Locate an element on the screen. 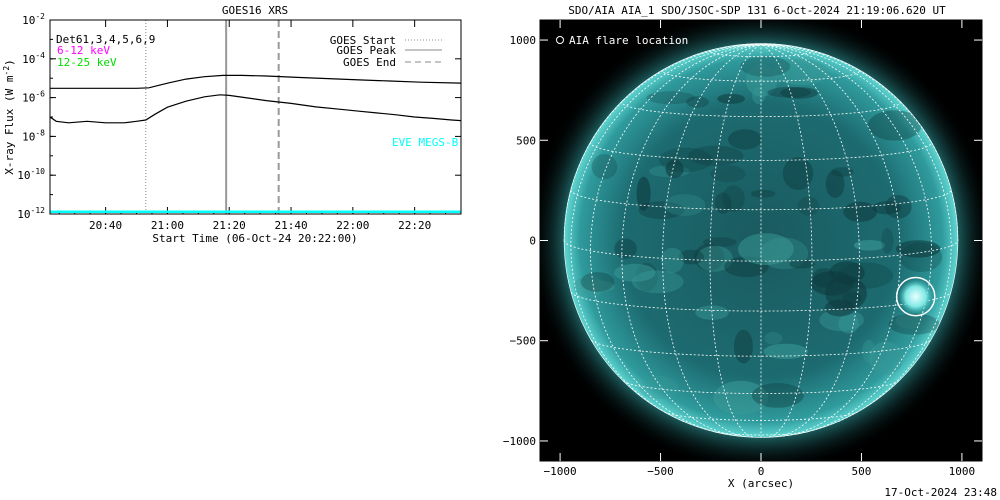  aia-y-tick-label: −1000 is located at coordinates (519, 441).